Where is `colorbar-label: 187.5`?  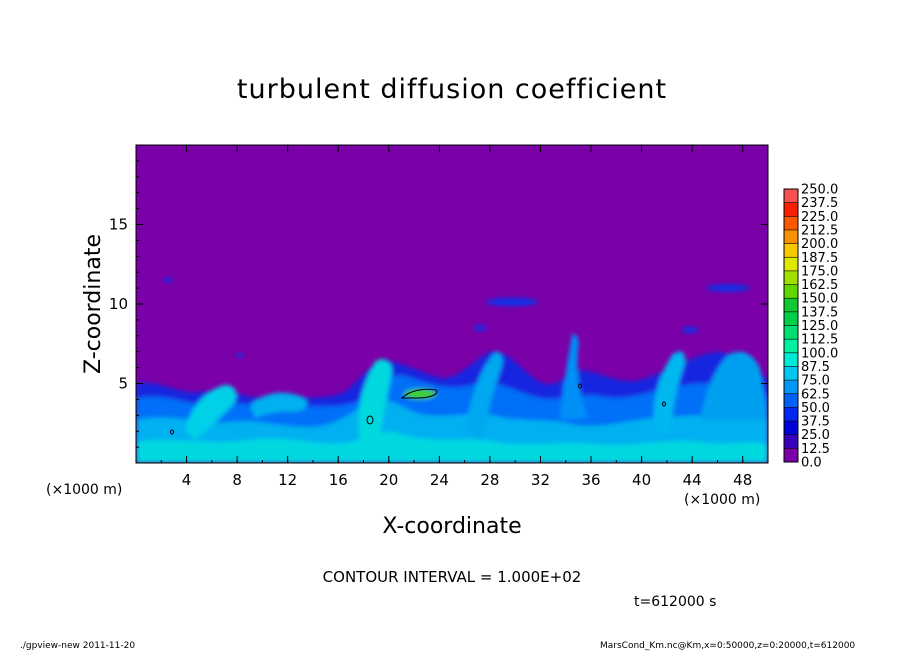
colorbar-label: 187.5 is located at coordinates (819, 258).